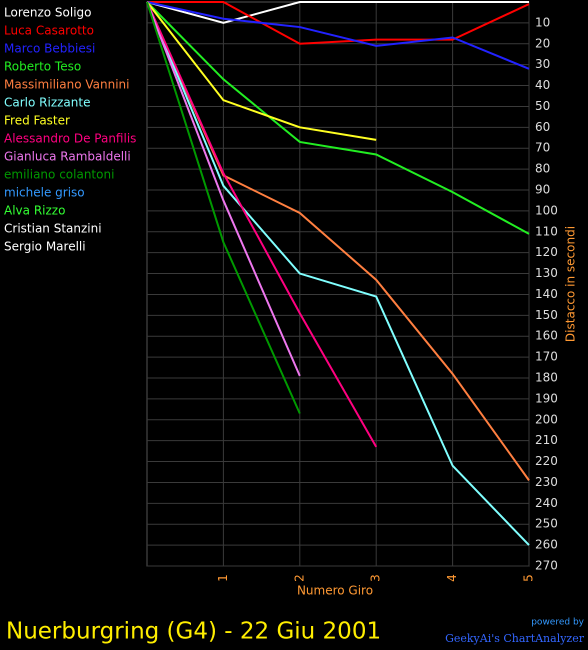 The image size is (588, 650). What do you see at coordinates (299, 578) in the screenshot?
I see `x-tick-label: 2` at bounding box center [299, 578].